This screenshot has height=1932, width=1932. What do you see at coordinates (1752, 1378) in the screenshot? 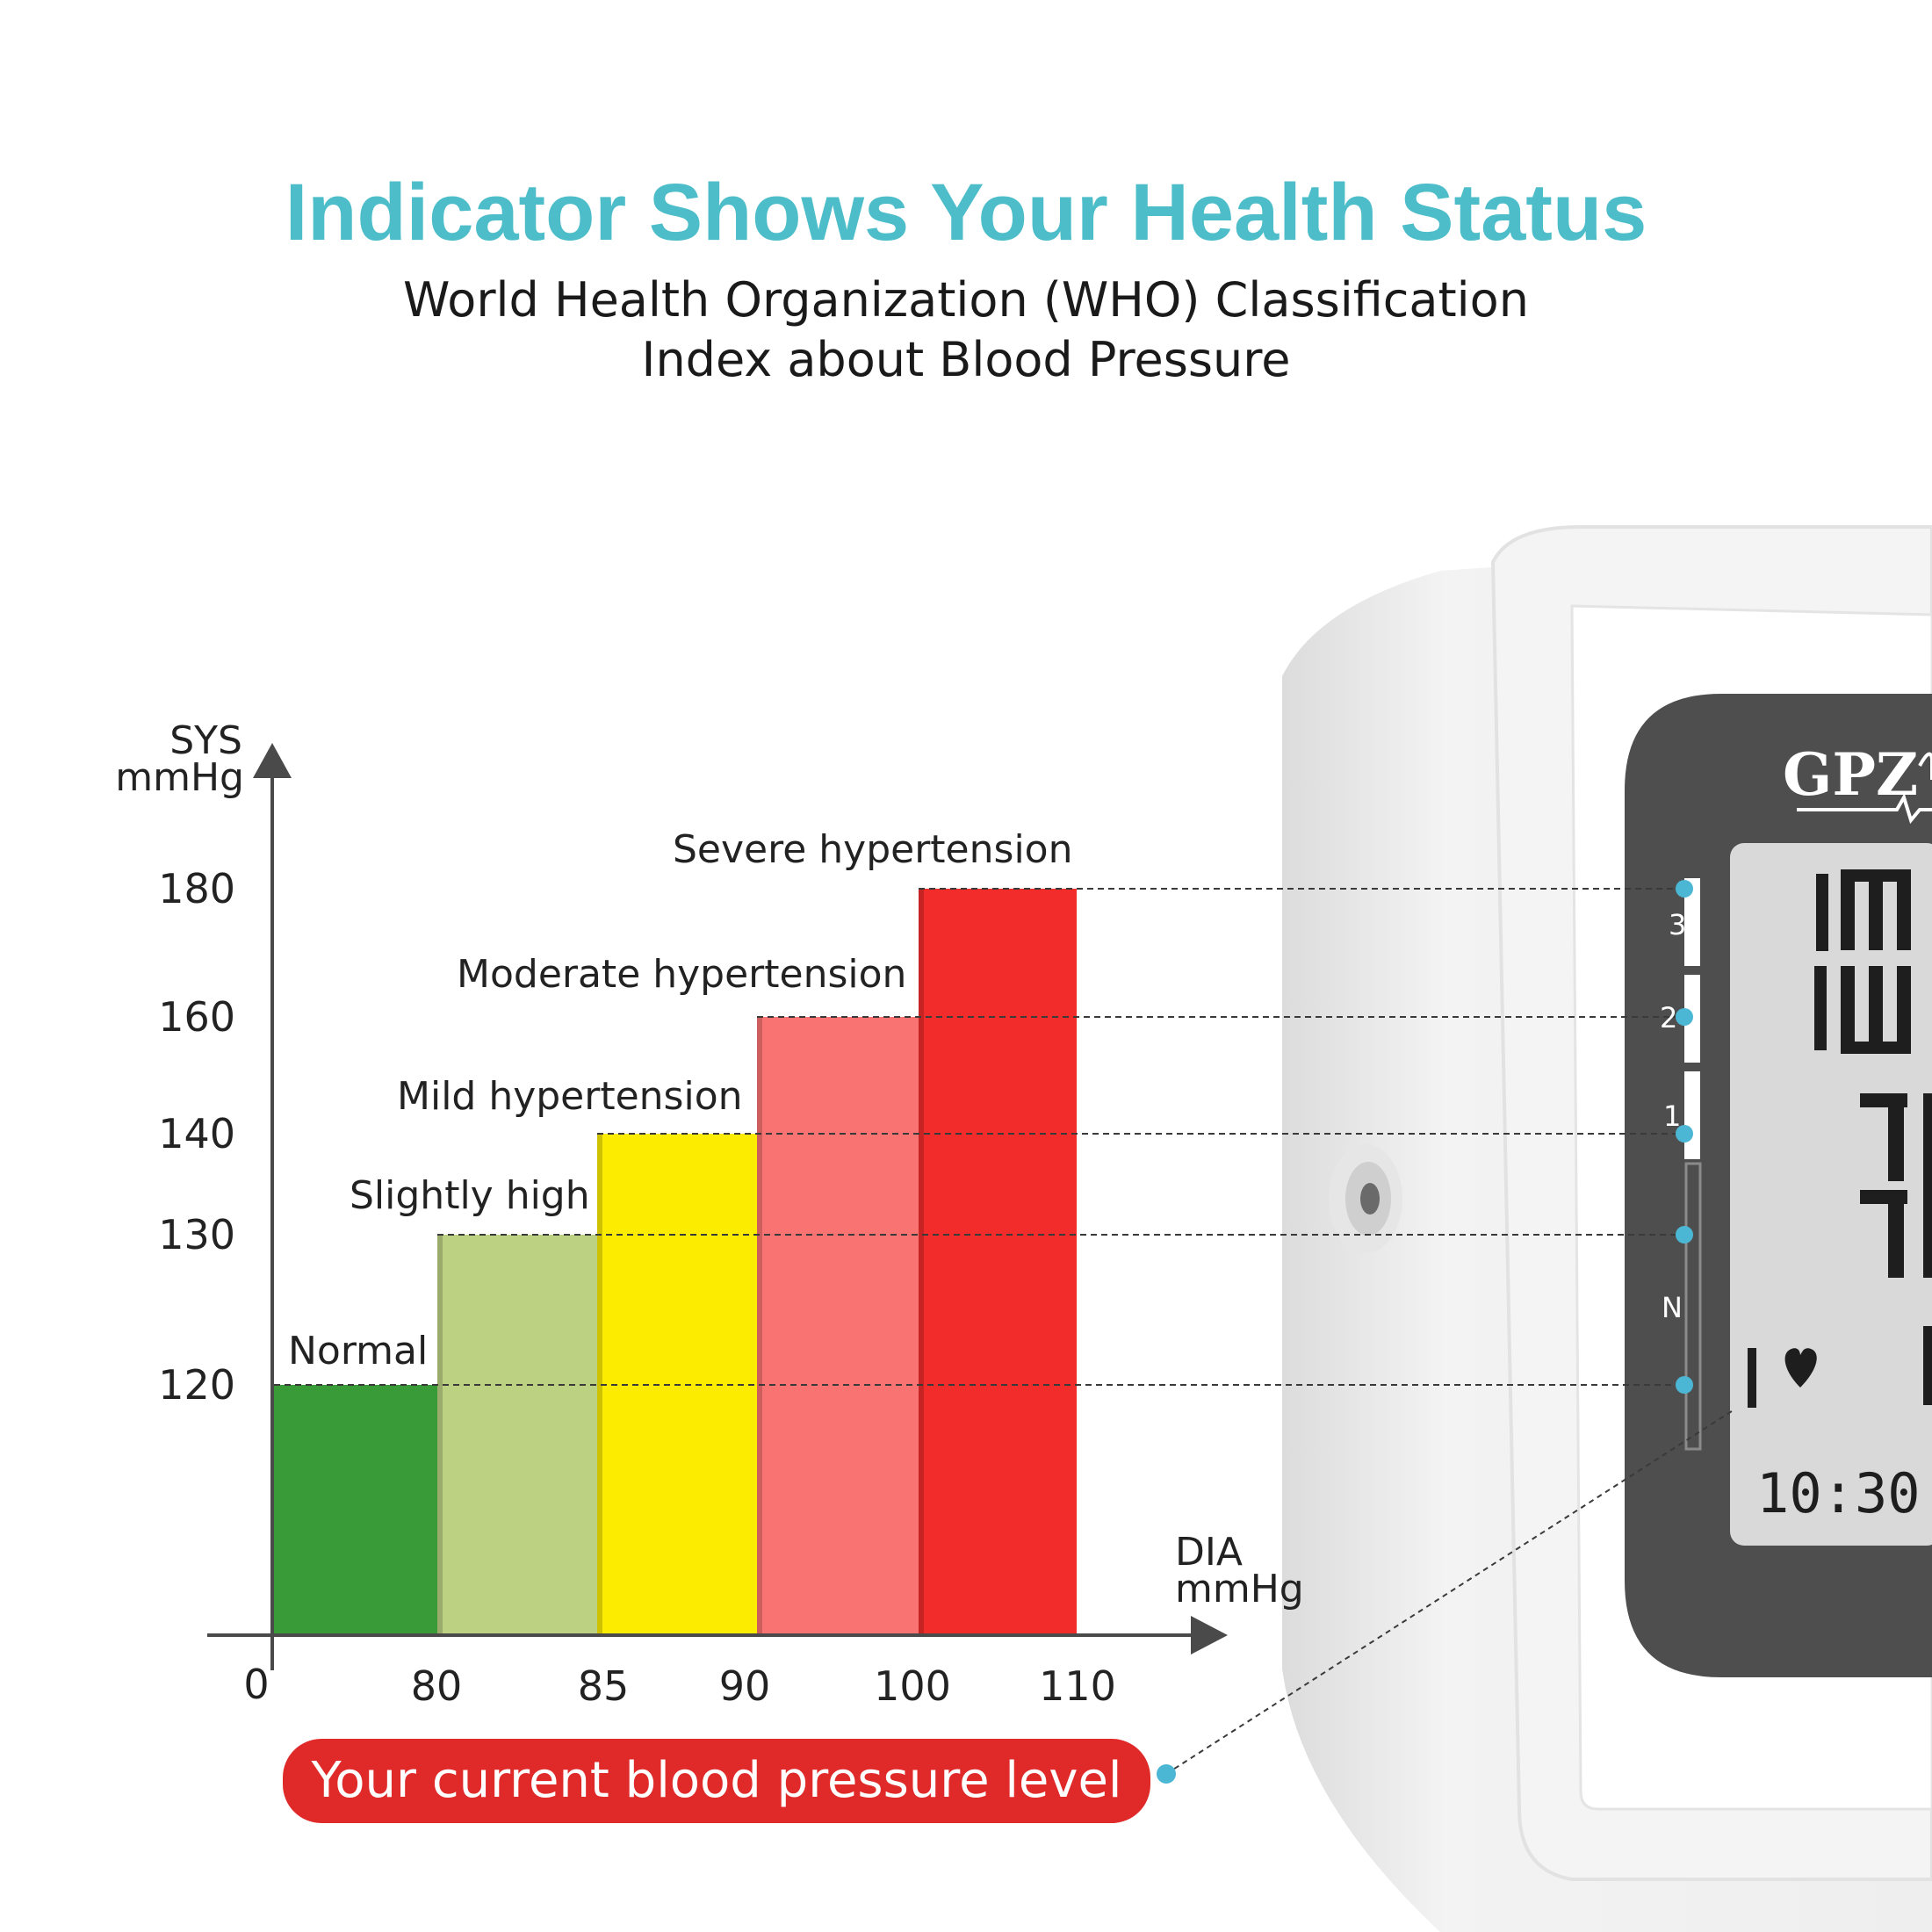
I see `lcd-bar` at bounding box center [1752, 1378].